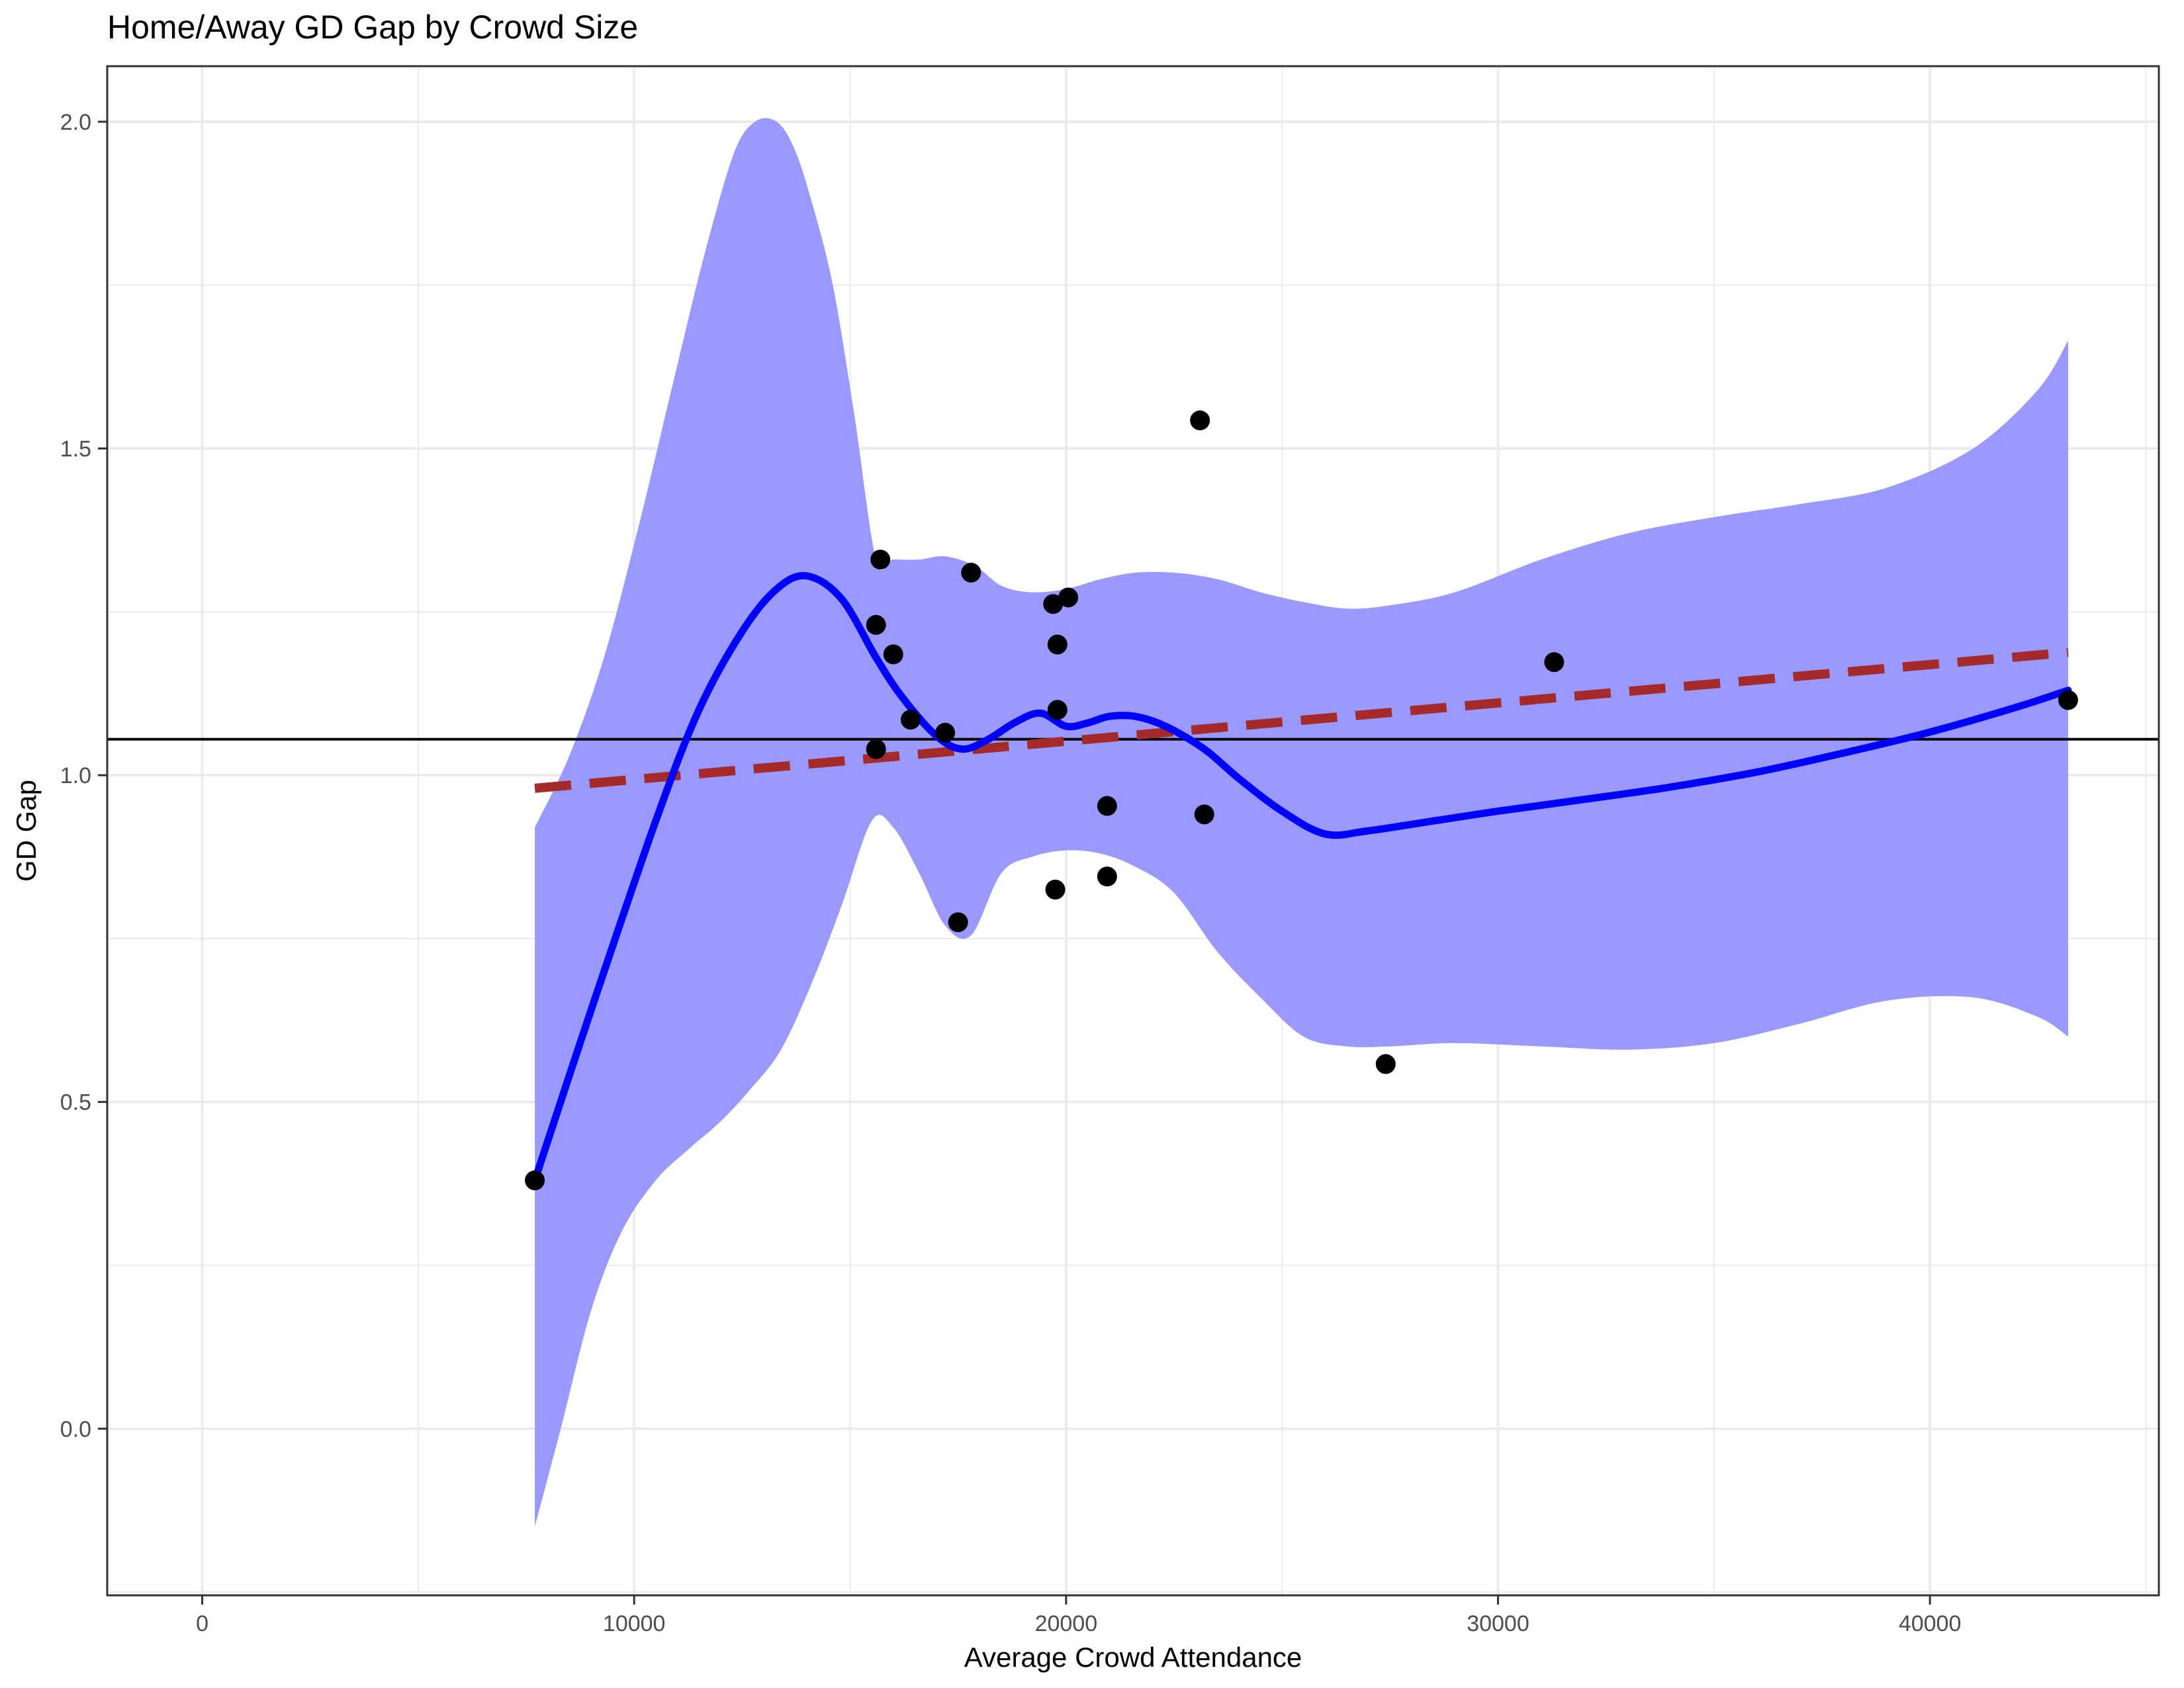 Image resolution: width=2184 pixels, height=1688 pixels. I want to click on y-axis: 0.0 0.5 1.0 1.5 2.0, so click(83, 776).